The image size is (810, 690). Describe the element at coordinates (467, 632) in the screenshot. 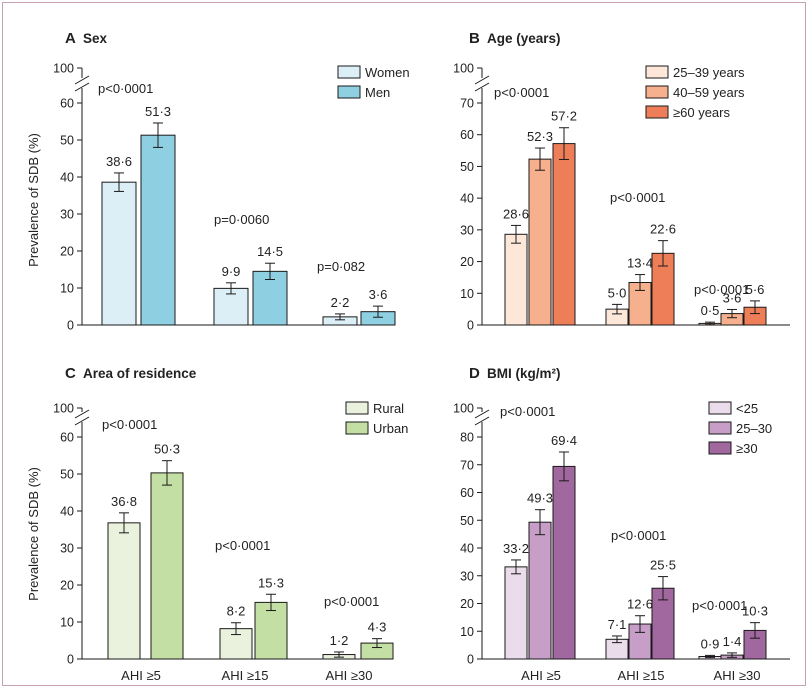

I see `panel-bmi-y-tick-label: 10` at that location.